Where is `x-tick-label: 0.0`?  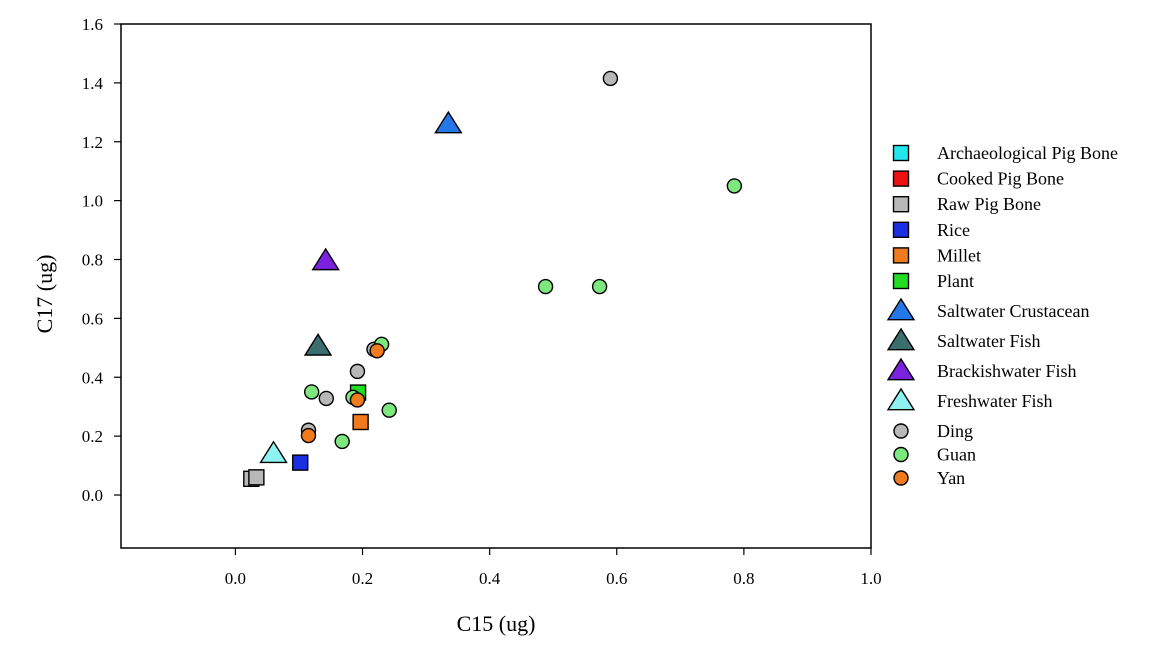 x-tick-label: 0.0 is located at coordinates (235, 578).